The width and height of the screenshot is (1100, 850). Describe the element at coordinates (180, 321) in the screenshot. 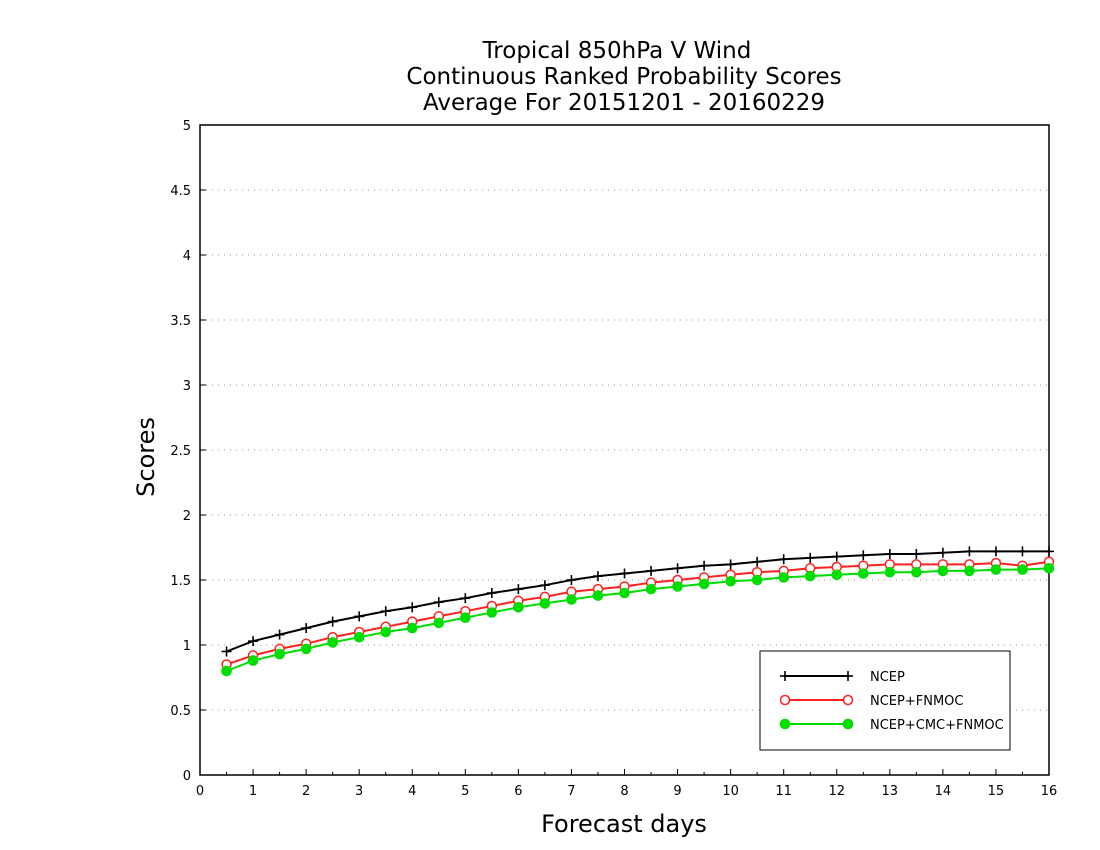

I see `y-tick-label: 3.5` at that location.